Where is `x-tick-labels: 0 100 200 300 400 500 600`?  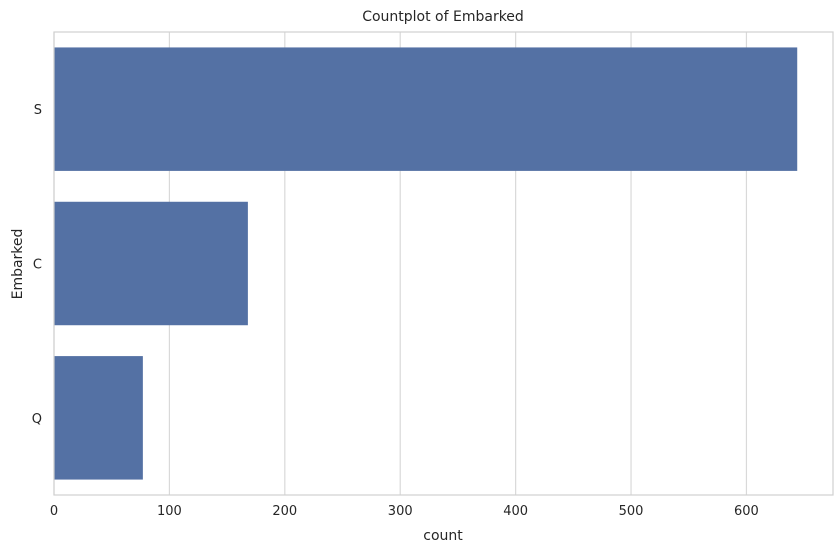 x-tick-labels: 0 100 200 300 400 500 600 is located at coordinates (404, 511).